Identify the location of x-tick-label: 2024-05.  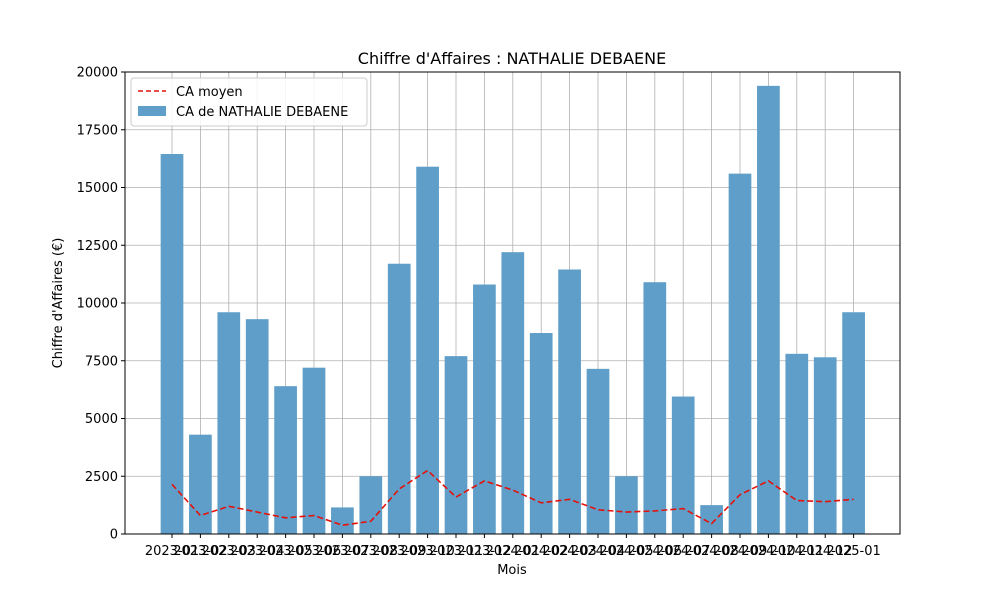
(626, 551).